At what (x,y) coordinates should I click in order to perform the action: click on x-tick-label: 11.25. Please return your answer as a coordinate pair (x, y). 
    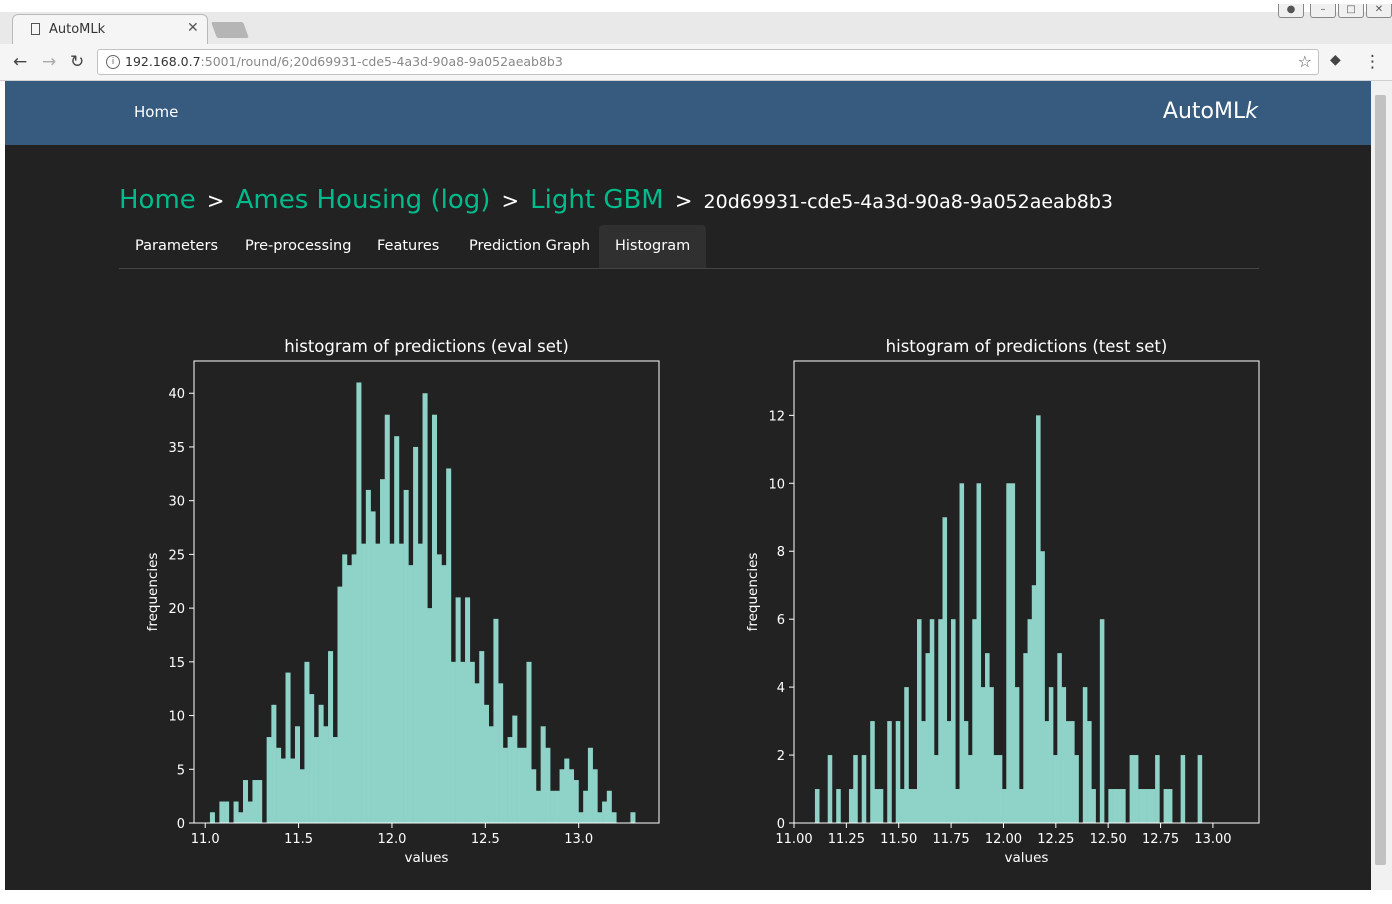
    Looking at the image, I should click on (846, 839).